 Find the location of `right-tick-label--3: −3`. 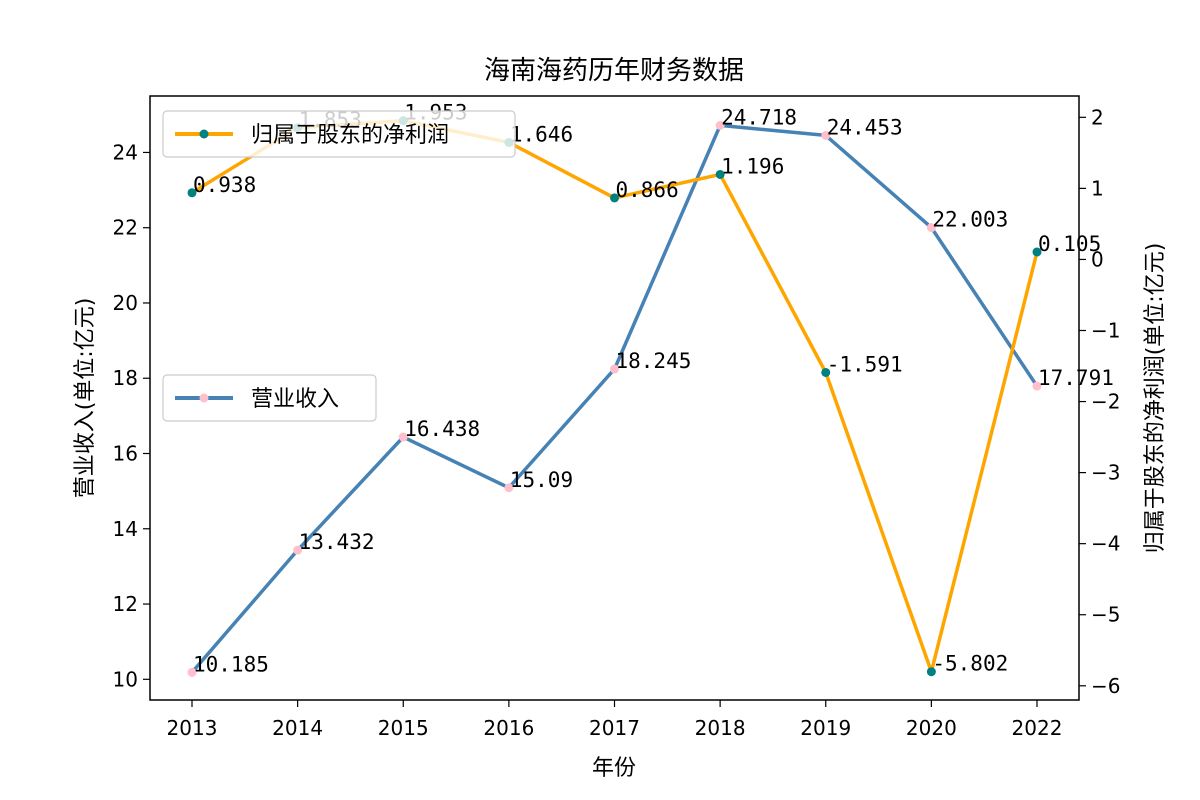

right-tick-label--3: −3 is located at coordinates (1105, 473).